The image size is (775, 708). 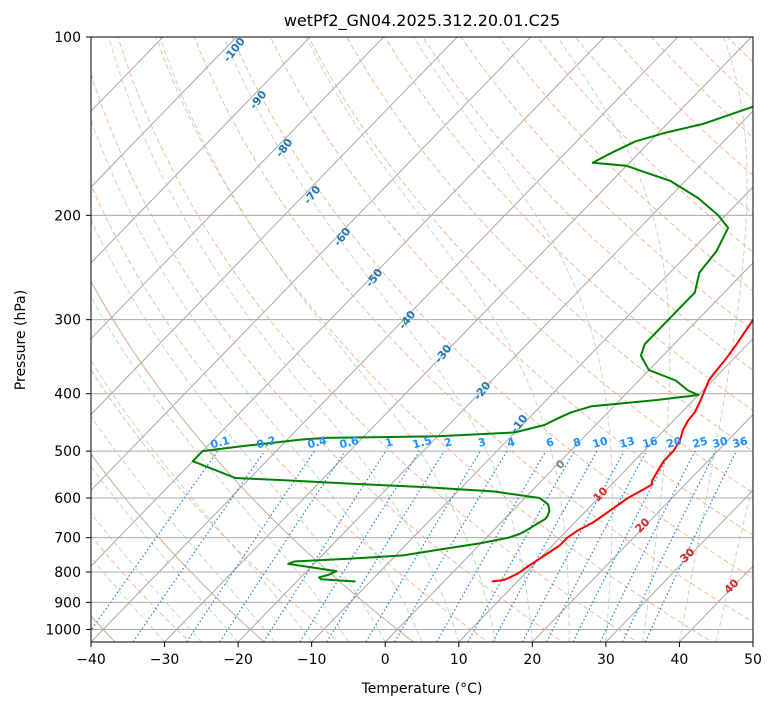 What do you see at coordinates (67, 539) in the screenshot?
I see `y-tick-label: 700` at bounding box center [67, 539].